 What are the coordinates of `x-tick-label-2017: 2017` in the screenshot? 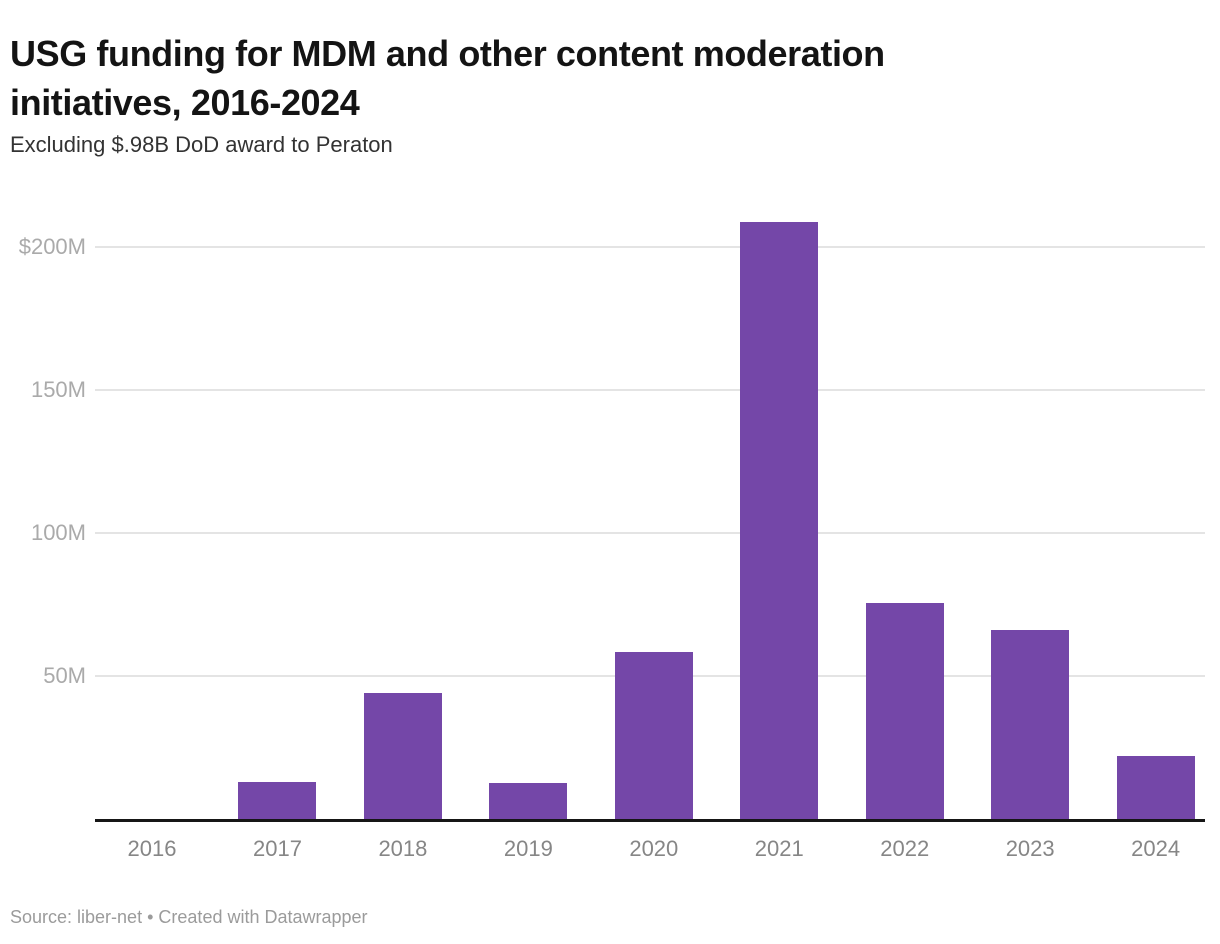 It's located at (277, 848).